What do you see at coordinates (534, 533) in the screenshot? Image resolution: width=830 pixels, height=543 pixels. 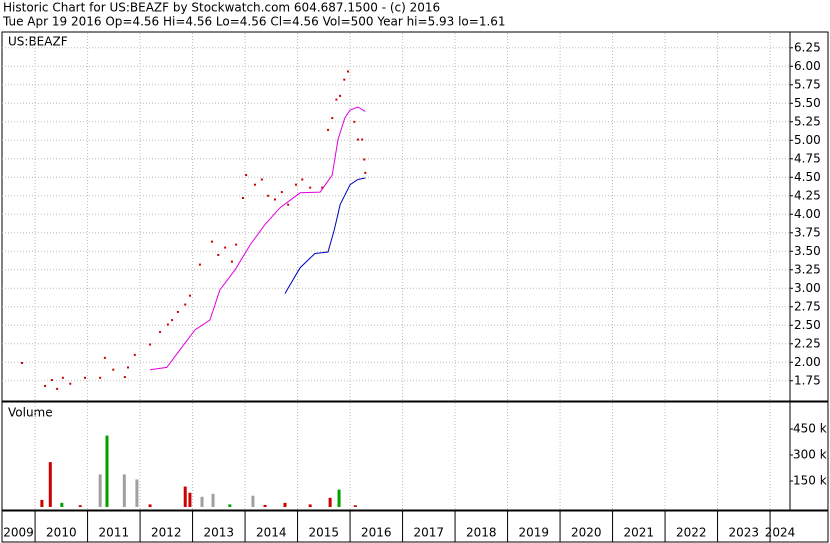 I see `x-tick-label: 2019` at bounding box center [534, 533].